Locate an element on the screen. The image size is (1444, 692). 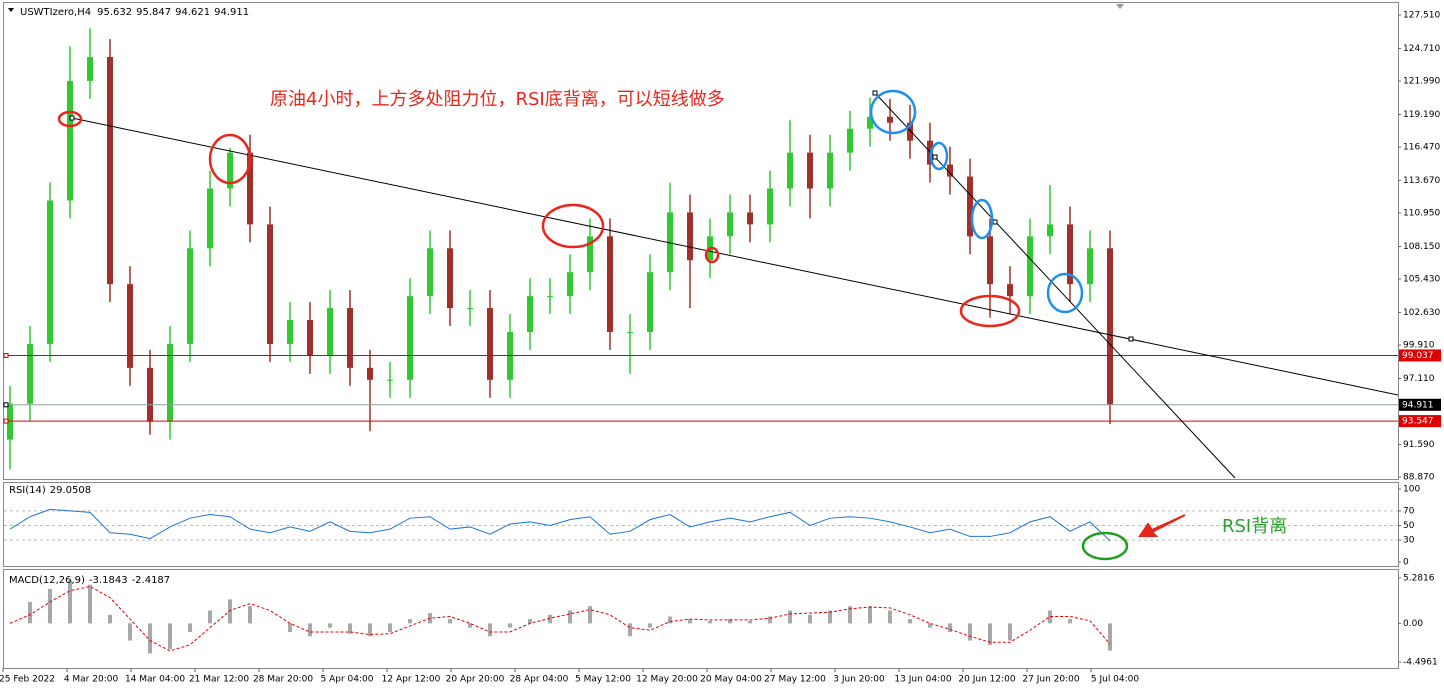
y-tick-label: 30 is located at coordinates (1409, 541).